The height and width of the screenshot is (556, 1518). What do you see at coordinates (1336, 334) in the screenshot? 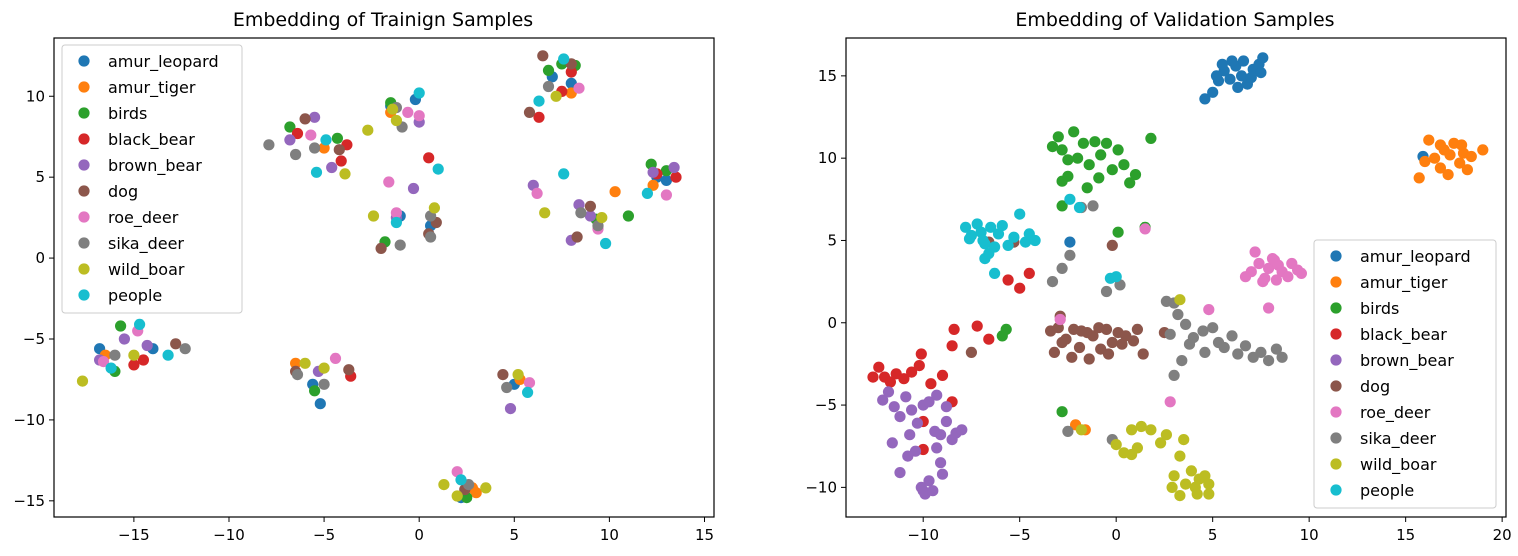
I see `legend-marker-black-bear` at bounding box center [1336, 334].